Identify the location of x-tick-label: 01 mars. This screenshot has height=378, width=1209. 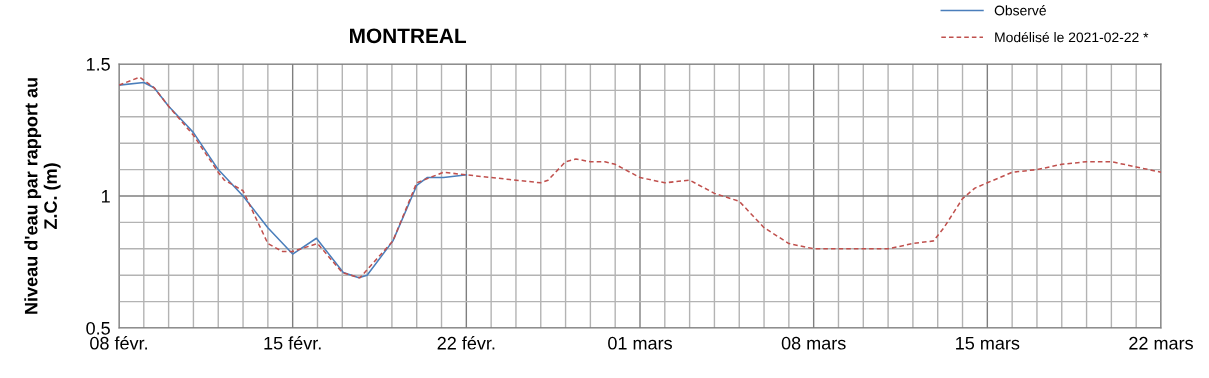
(640, 343).